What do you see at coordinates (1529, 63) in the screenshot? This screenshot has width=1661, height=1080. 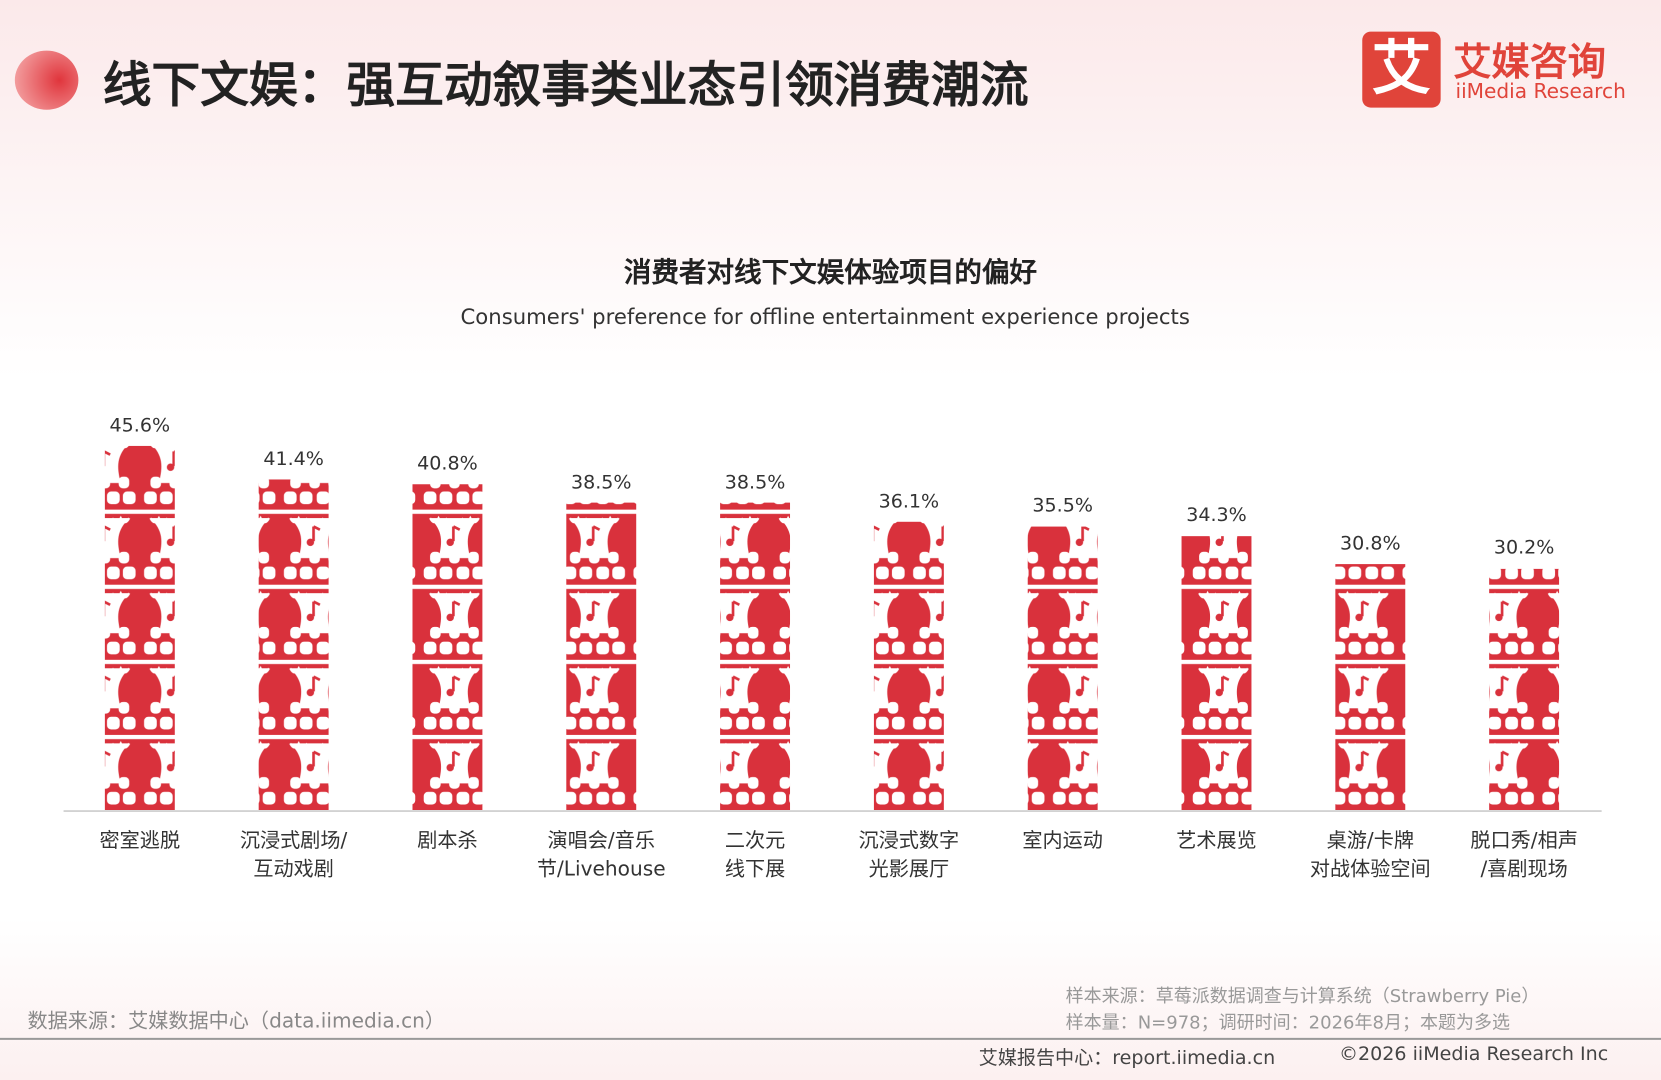 I see `logo-cn: 艾媒咨询` at bounding box center [1529, 63].